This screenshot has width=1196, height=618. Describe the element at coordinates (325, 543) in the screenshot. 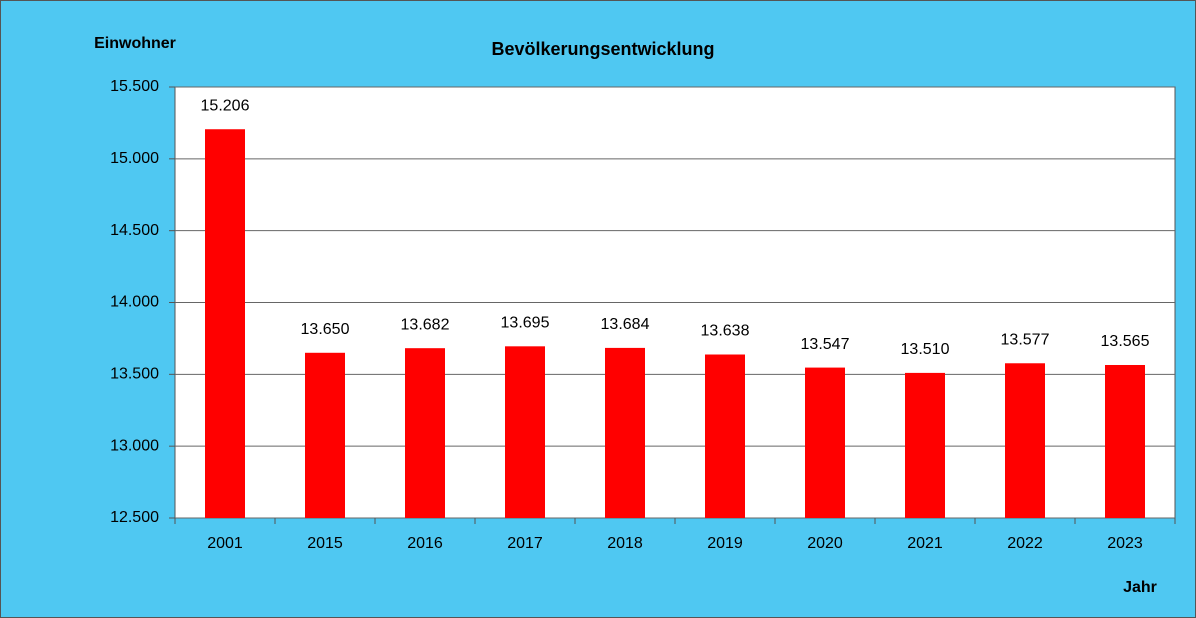

I see `x-tick-label: 2015` at that location.